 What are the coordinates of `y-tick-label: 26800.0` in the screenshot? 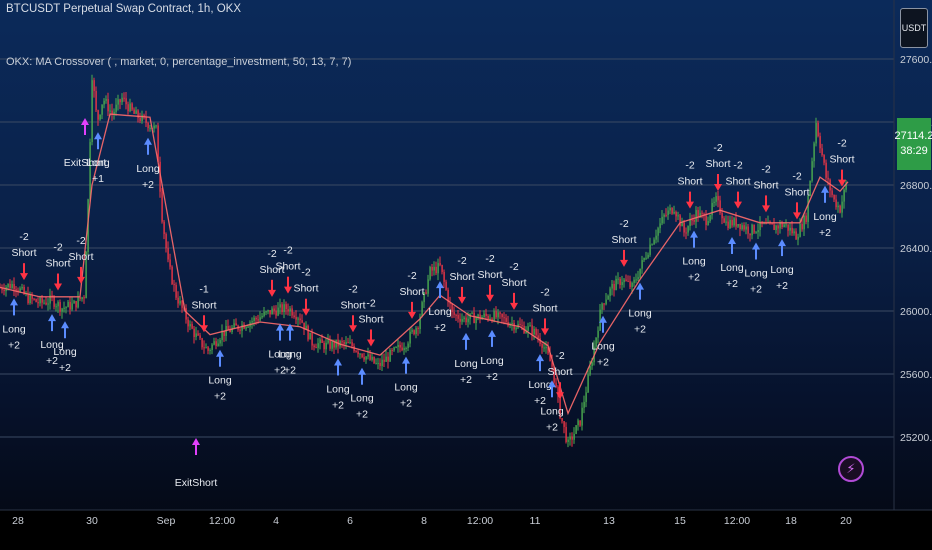 It's located at (916, 186).